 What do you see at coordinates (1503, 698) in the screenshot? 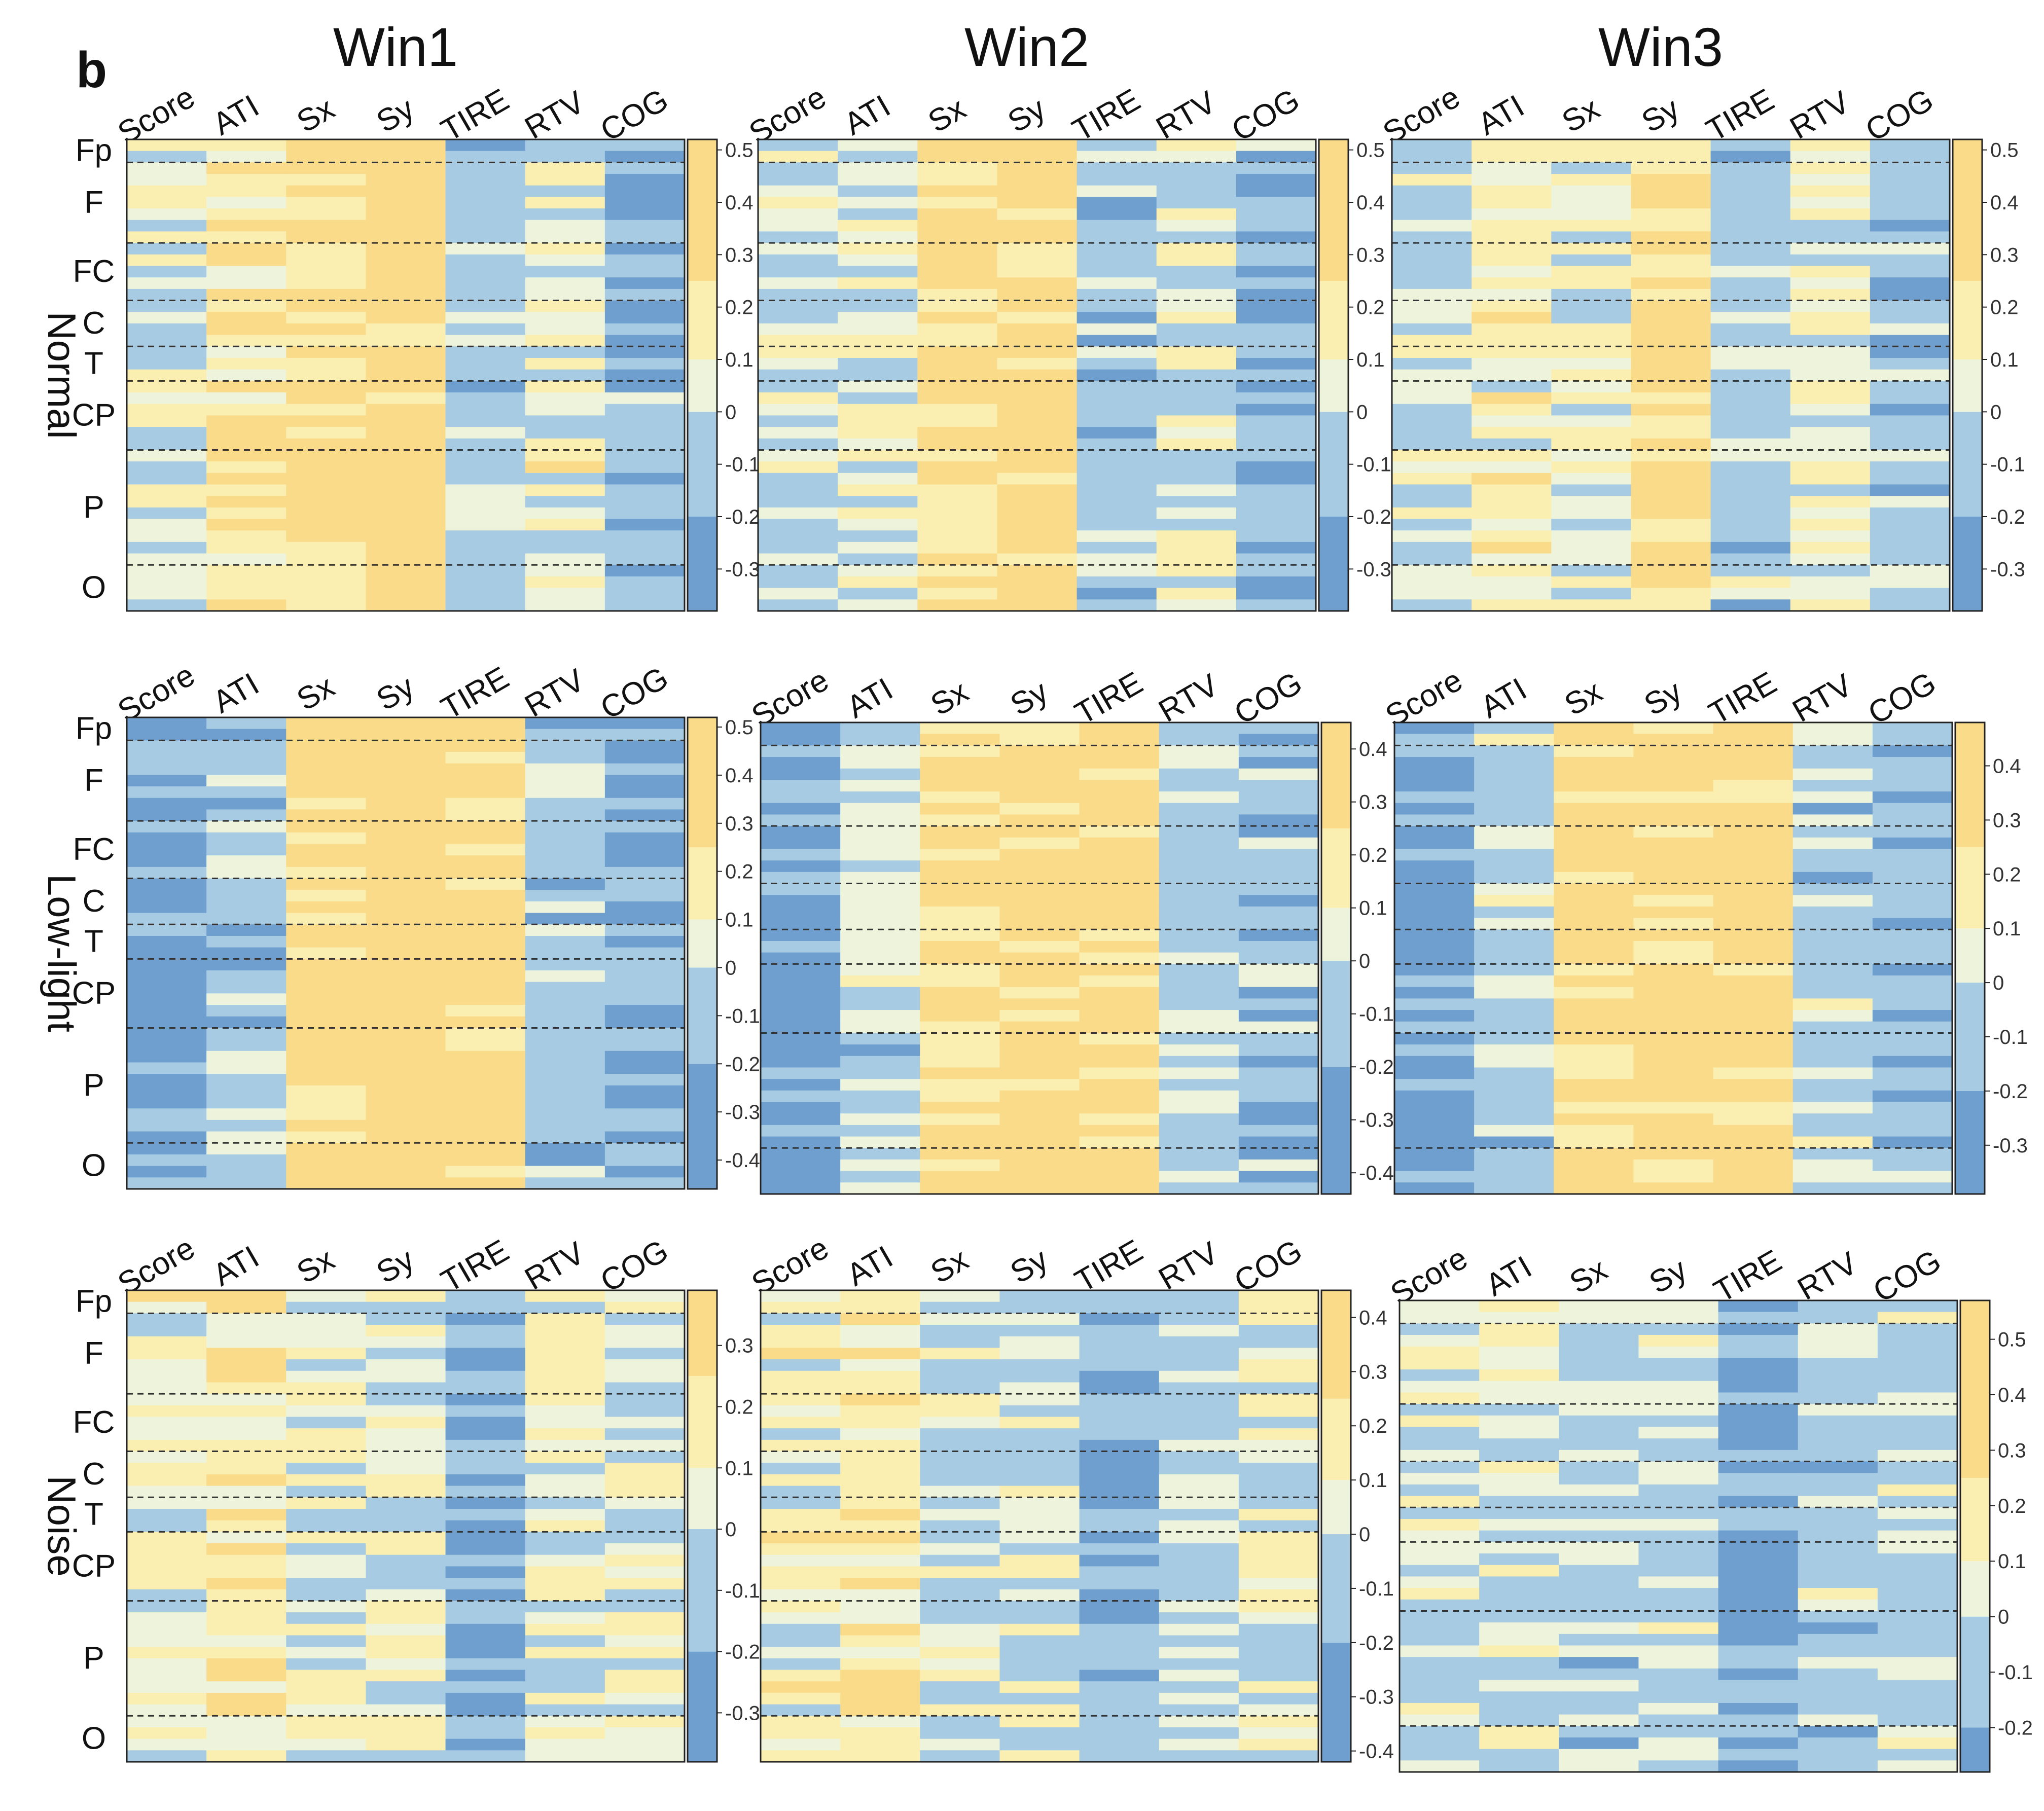
I see `column-label-ati: ATI` at bounding box center [1503, 698].